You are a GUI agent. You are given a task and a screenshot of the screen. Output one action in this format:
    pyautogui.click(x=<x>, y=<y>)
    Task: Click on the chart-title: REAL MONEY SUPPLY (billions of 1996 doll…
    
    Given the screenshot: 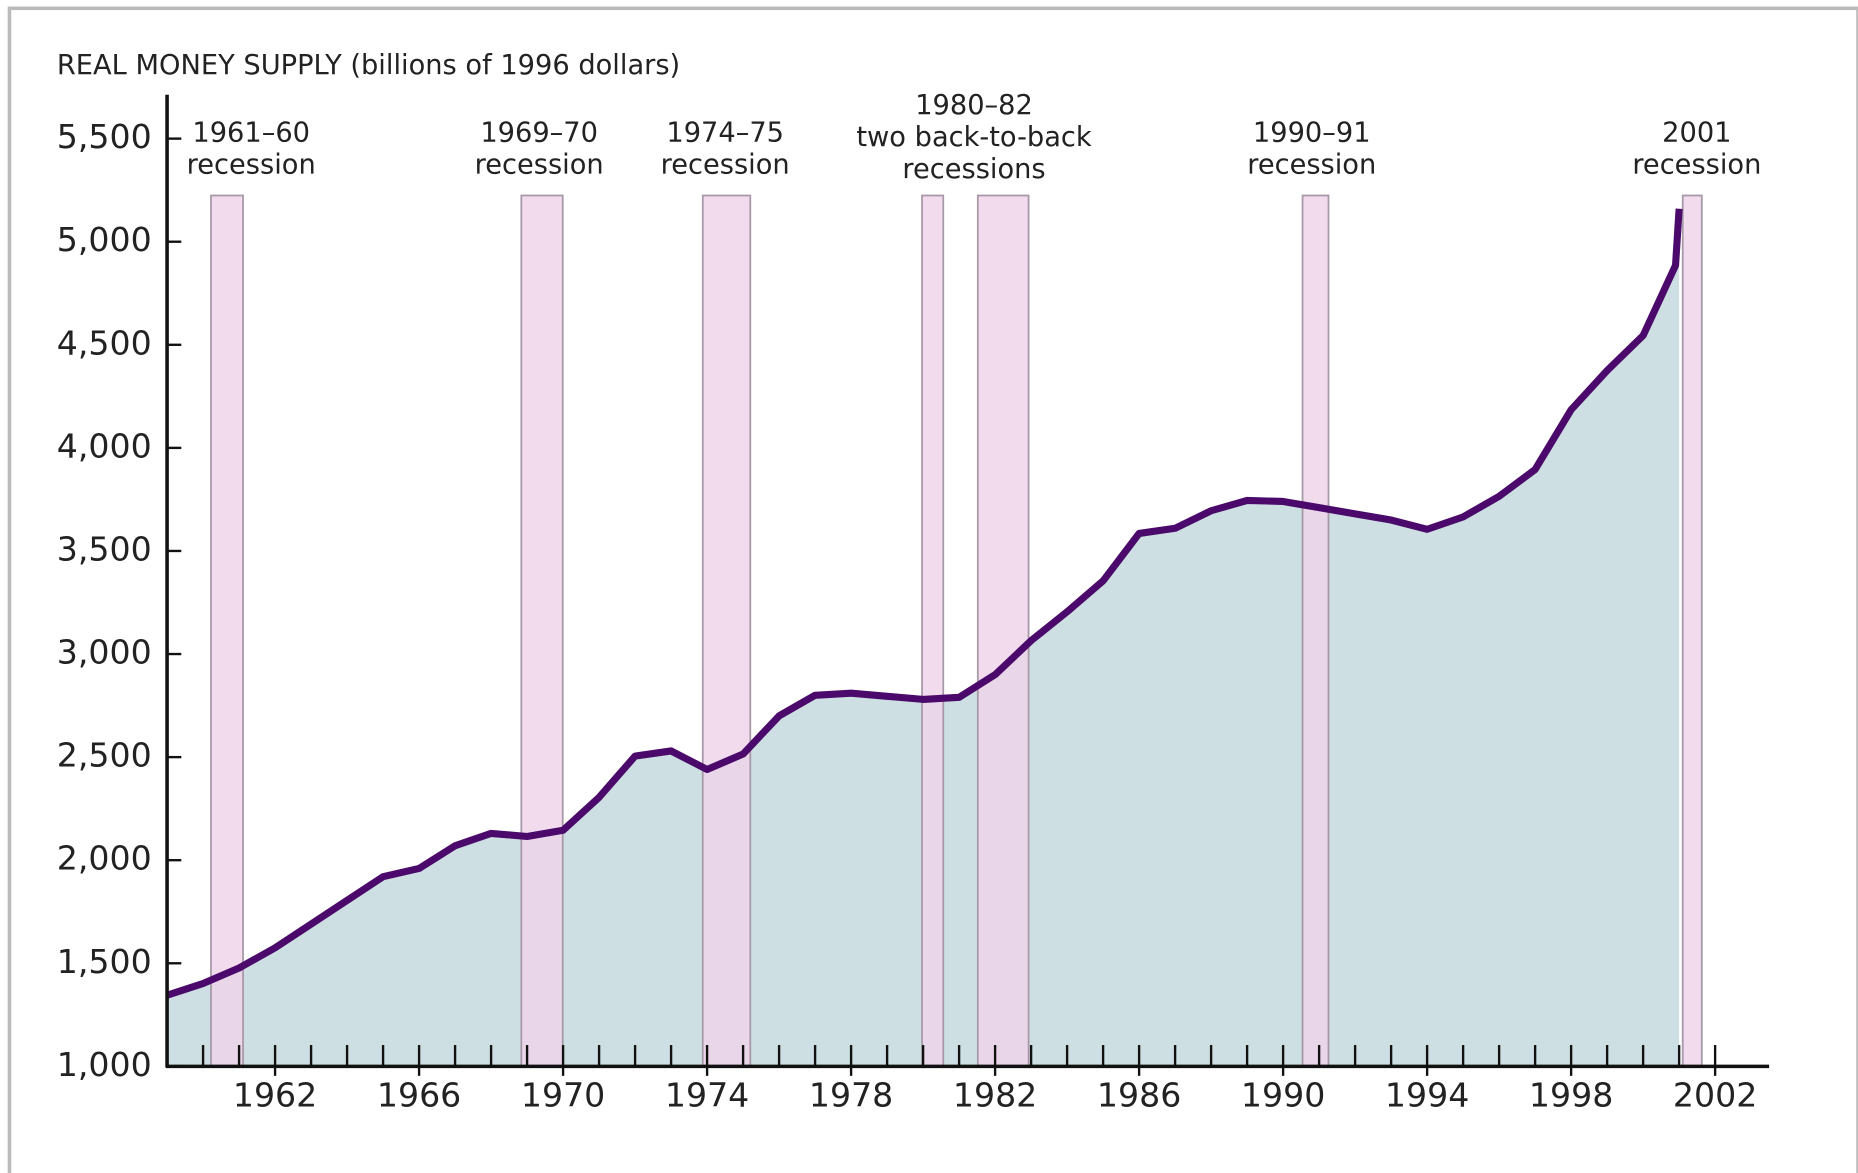 What is the action you would take?
    pyautogui.click(x=368, y=65)
    